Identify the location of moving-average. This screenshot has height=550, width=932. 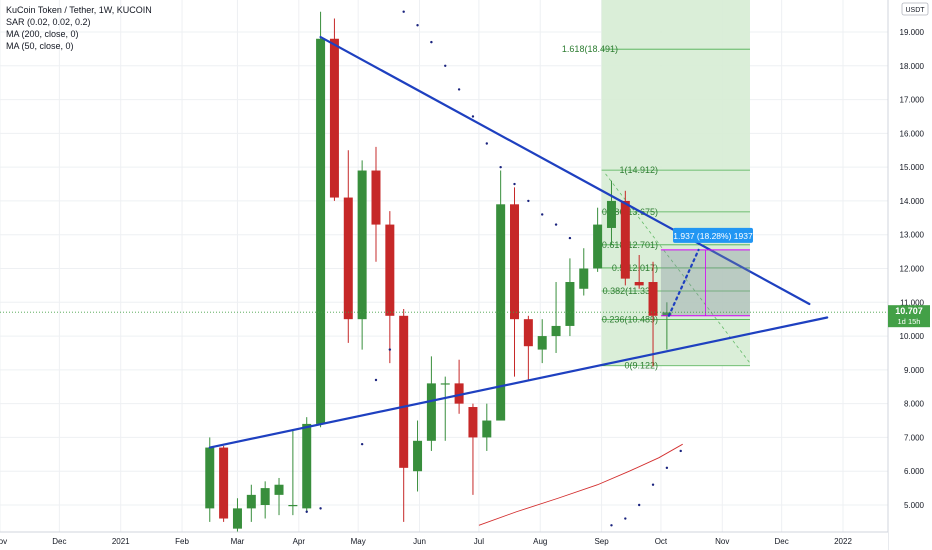
(580, 484).